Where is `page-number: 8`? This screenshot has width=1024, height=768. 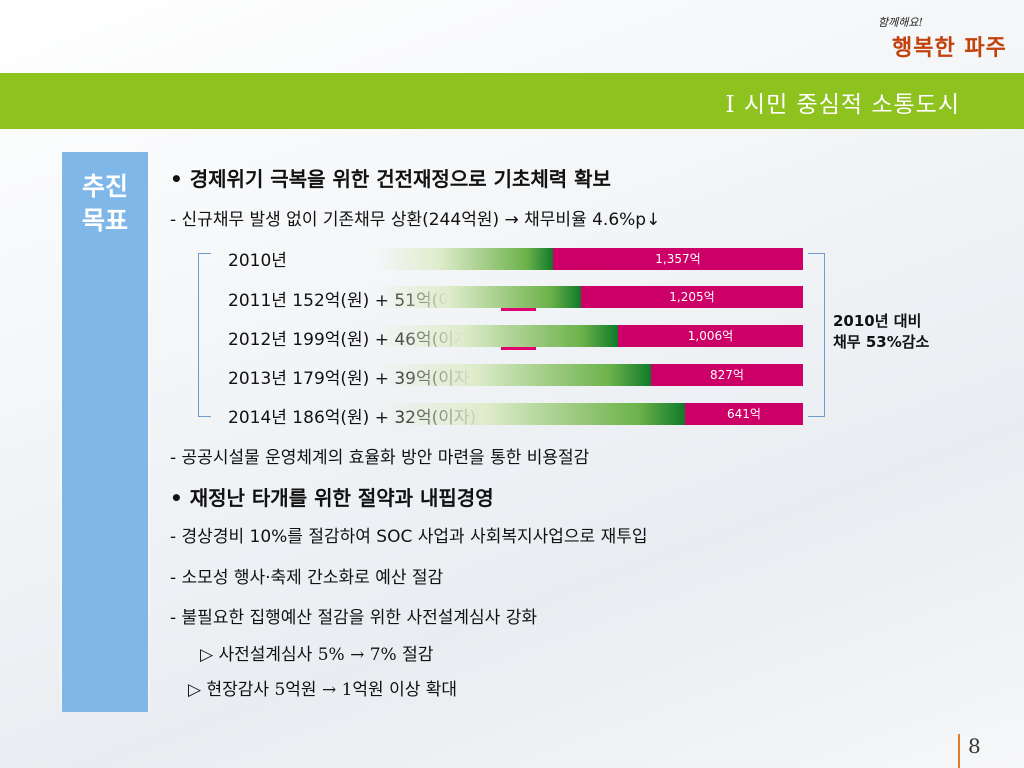 page-number: 8 is located at coordinates (969, 751).